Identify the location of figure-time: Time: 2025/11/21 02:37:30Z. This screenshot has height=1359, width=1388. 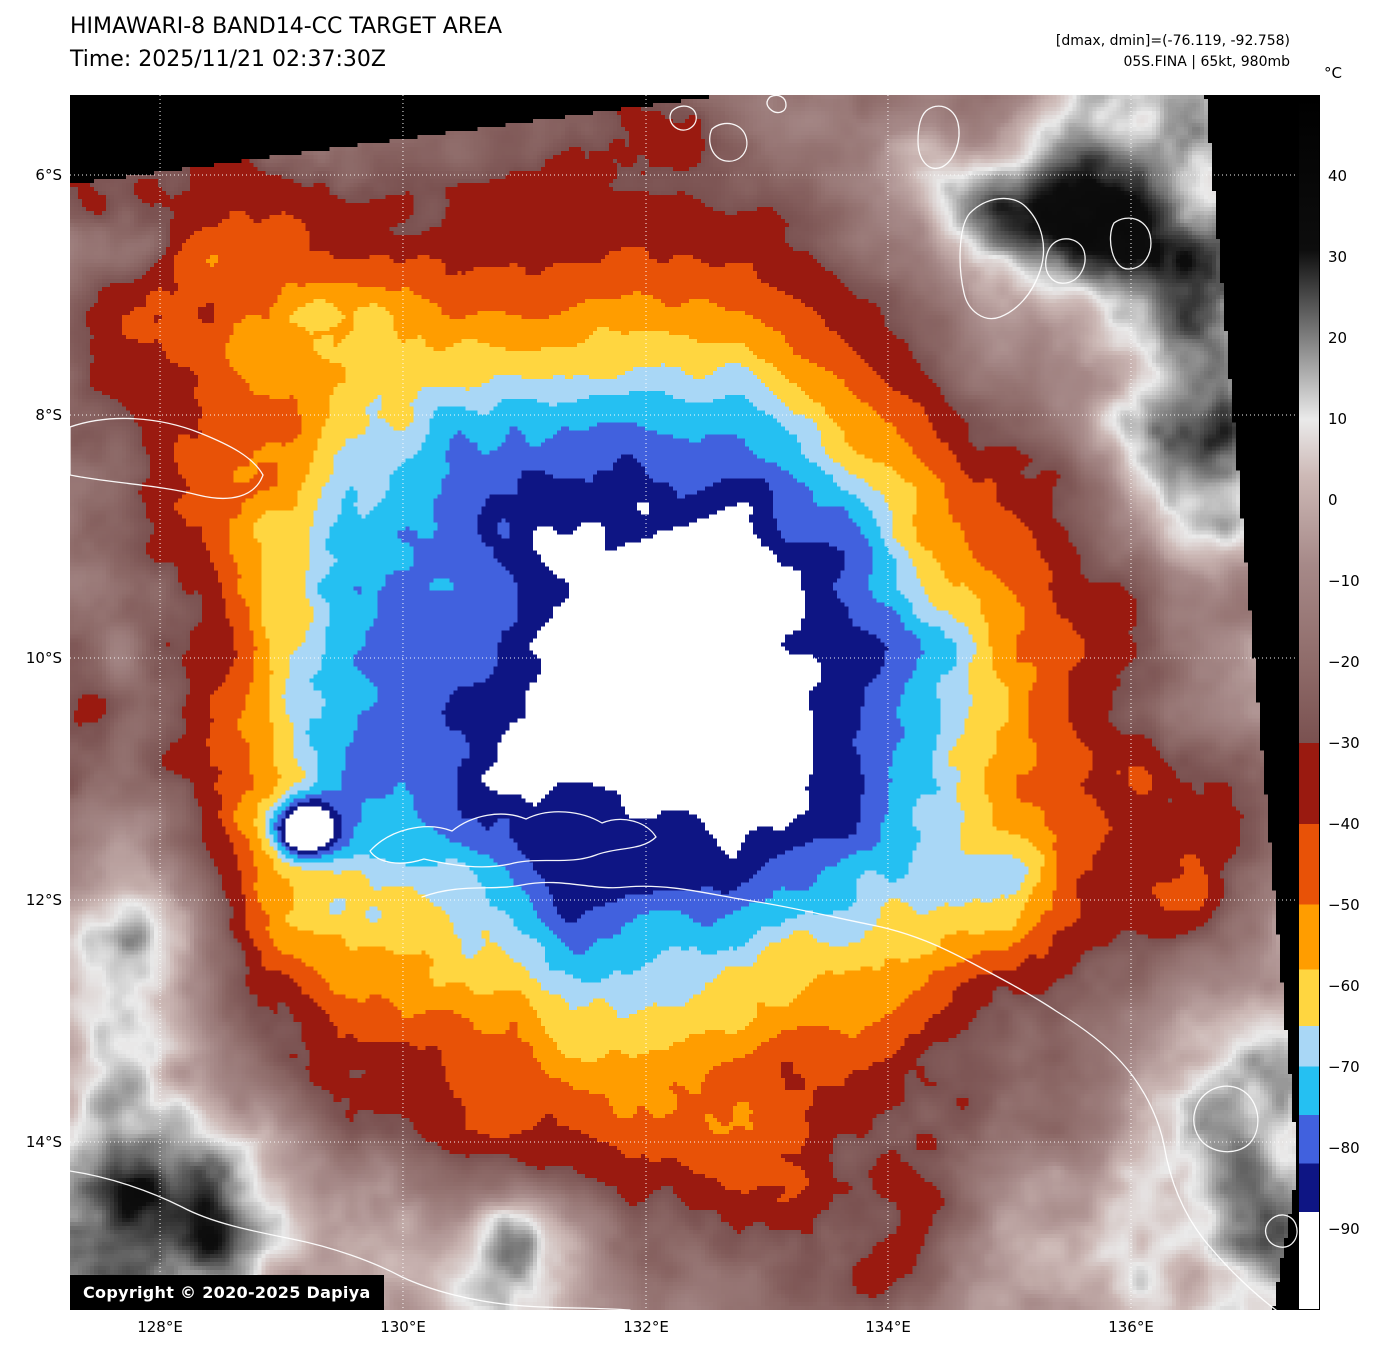
(228, 59).